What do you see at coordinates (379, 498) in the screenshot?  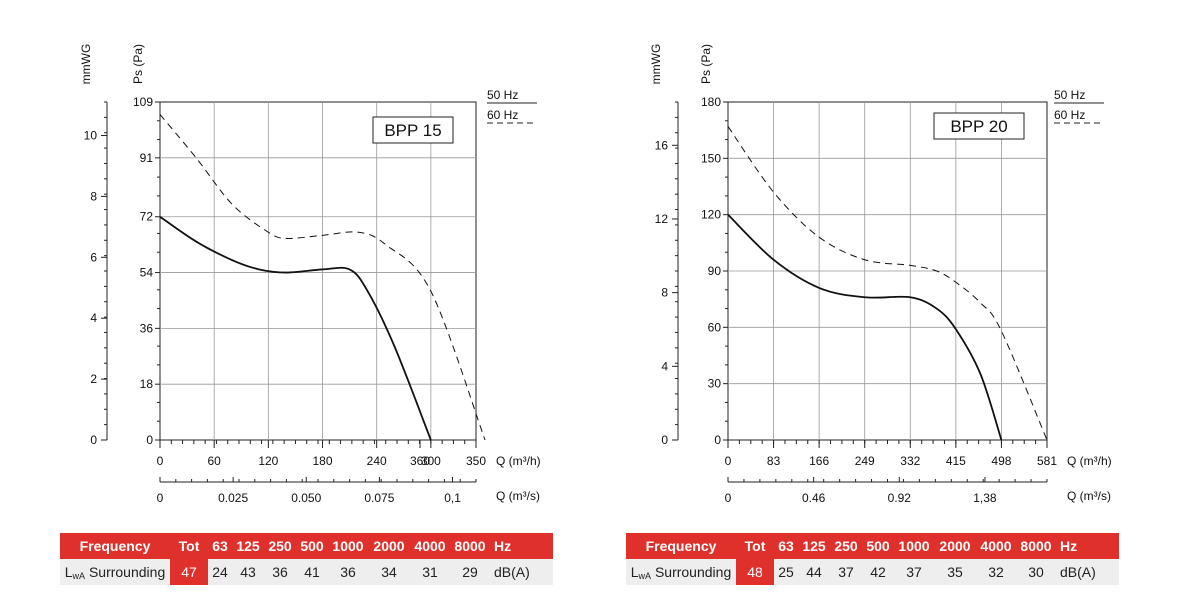 I see `x2-tick-label: 0.075` at bounding box center [379, 498].